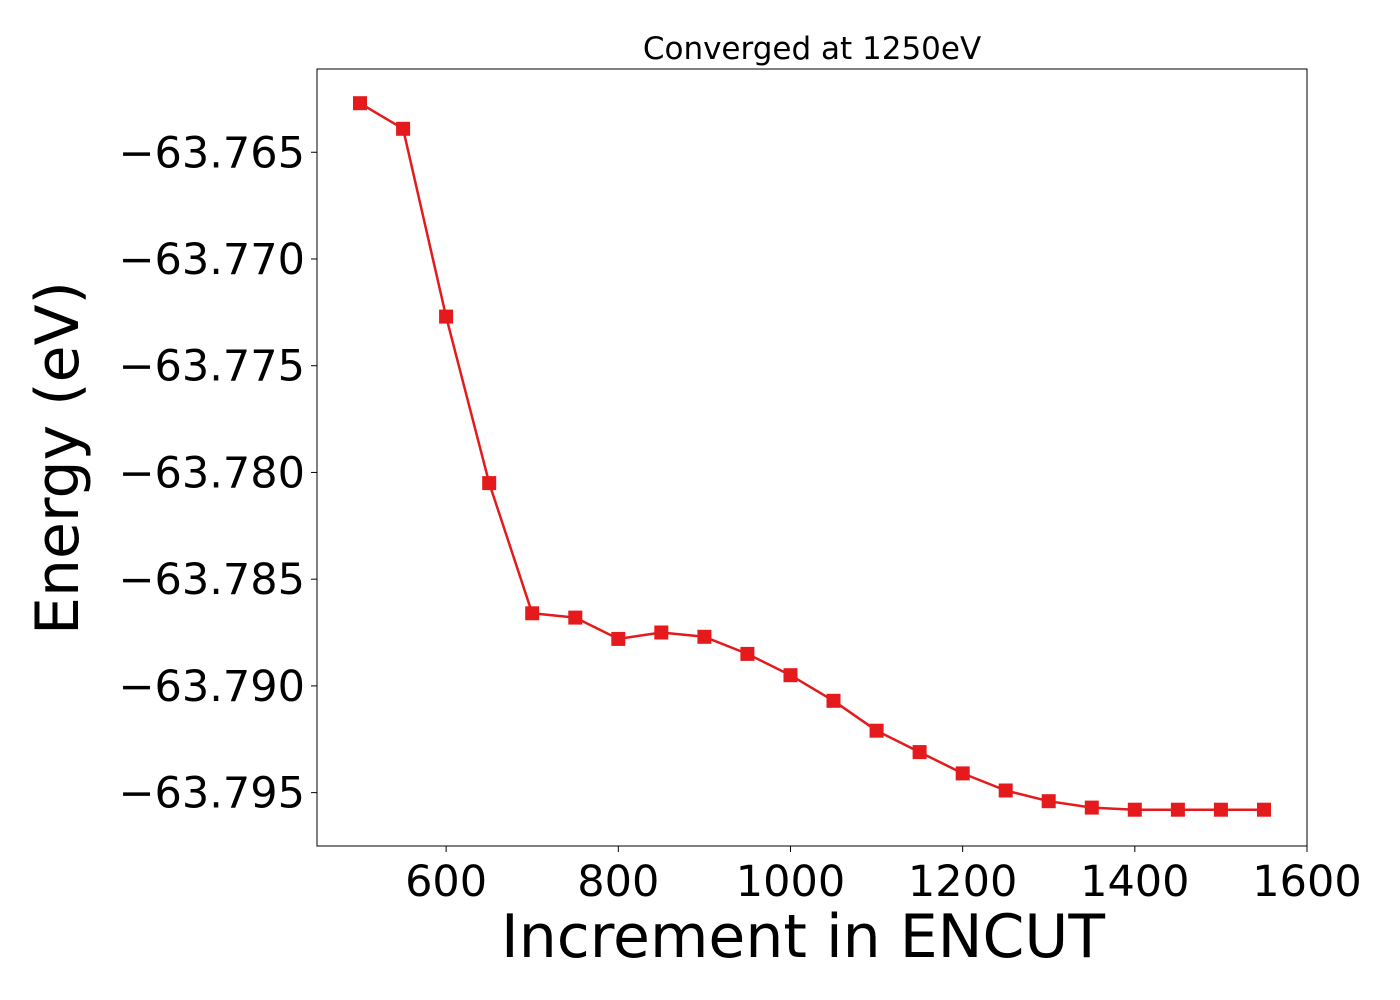  Describe the element at coordinates (212, 473) in the screenshot. I see `y-tick-label: −63.780` at that location.